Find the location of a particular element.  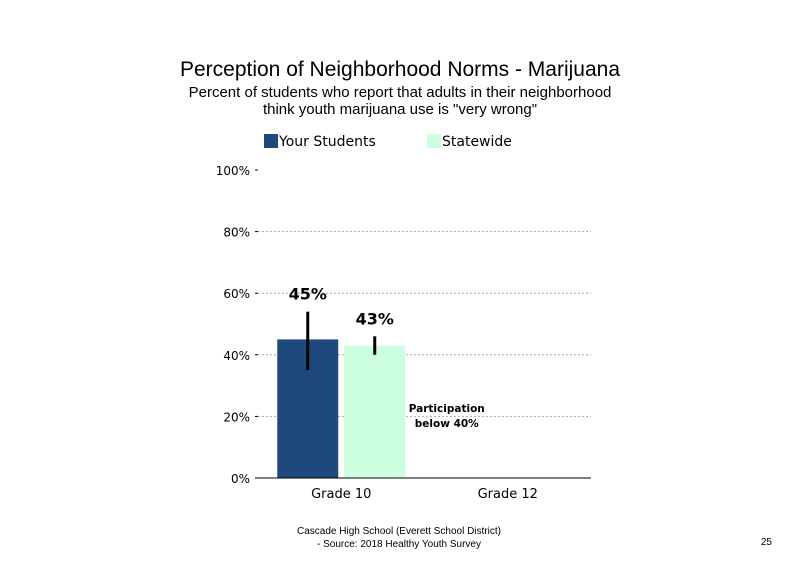

y-tick-label-100: 100% is located at coordinates (233, 171).